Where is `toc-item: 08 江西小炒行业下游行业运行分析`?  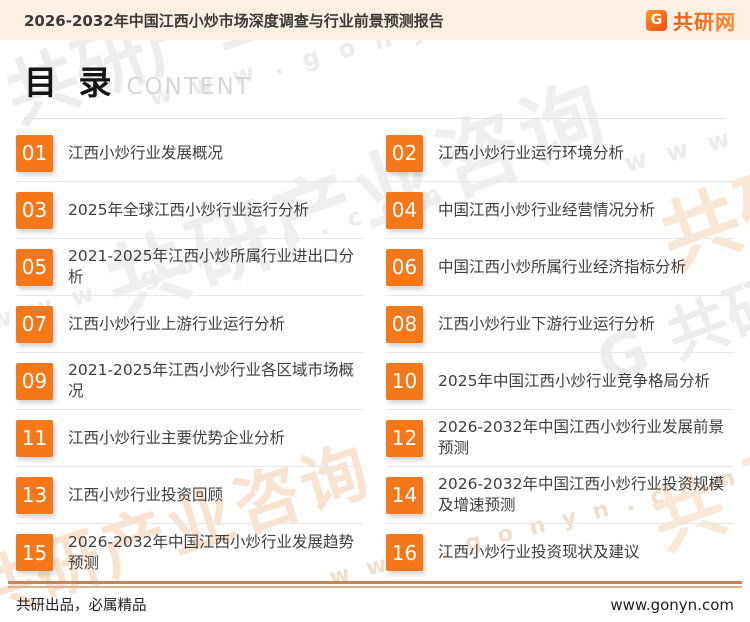 toc-item: 08 江西小炒行业下游行业运行分析 is located at coordinates (560, 324).